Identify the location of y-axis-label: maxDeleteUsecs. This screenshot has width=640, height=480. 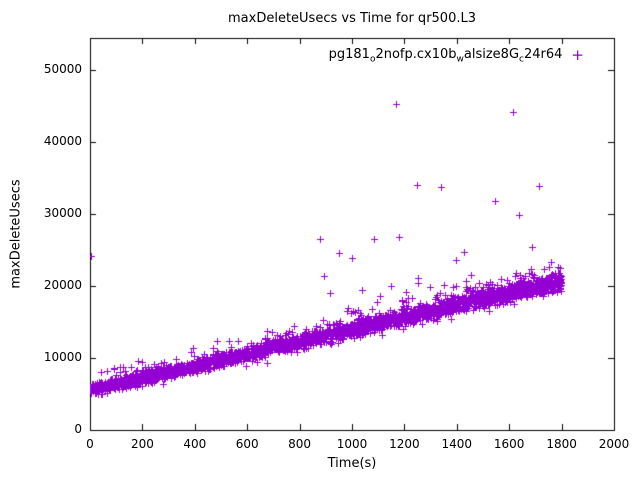
(16, 234).